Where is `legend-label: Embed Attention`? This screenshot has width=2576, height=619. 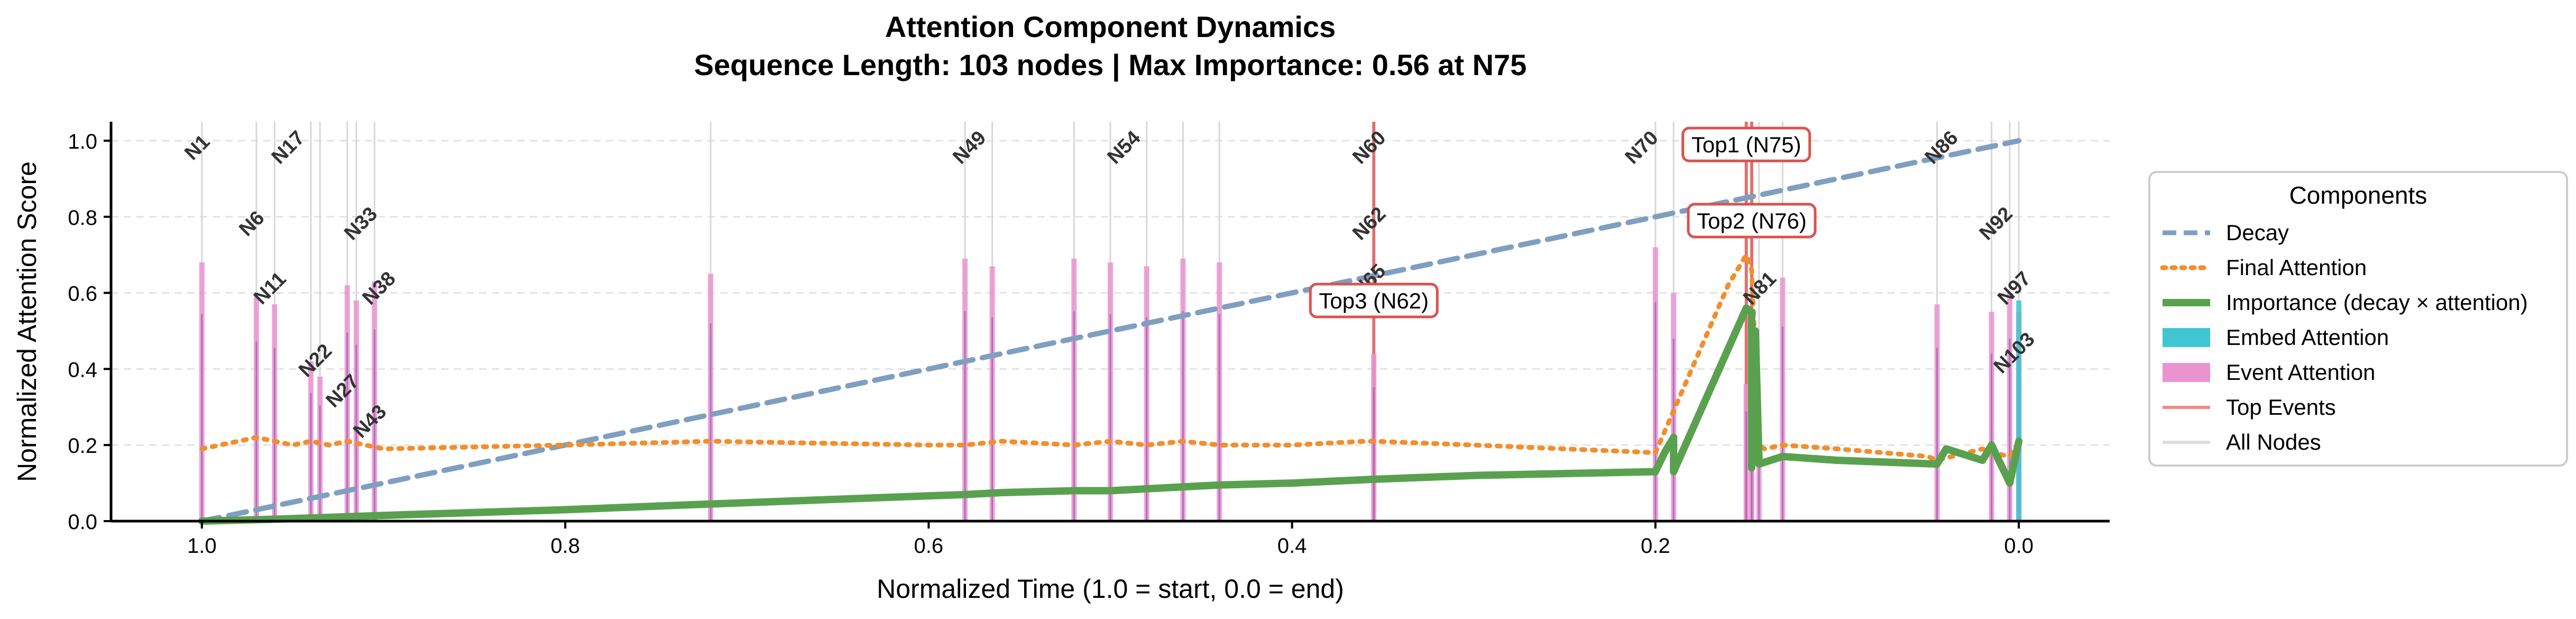 legend-label: Embed Attention is located at coordinates (2308, 338).